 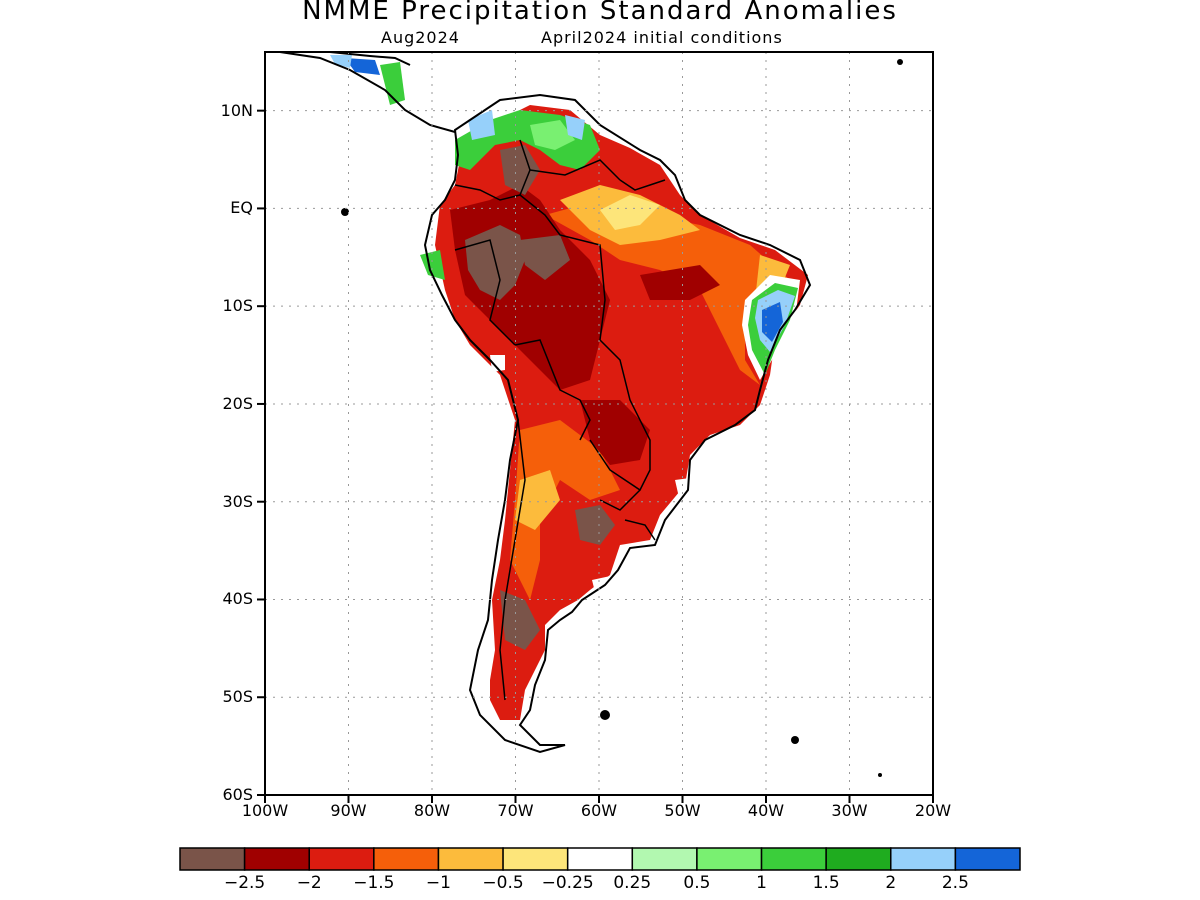 I want to click on colorbar-label: 1.5, so click(x=826, y=883).